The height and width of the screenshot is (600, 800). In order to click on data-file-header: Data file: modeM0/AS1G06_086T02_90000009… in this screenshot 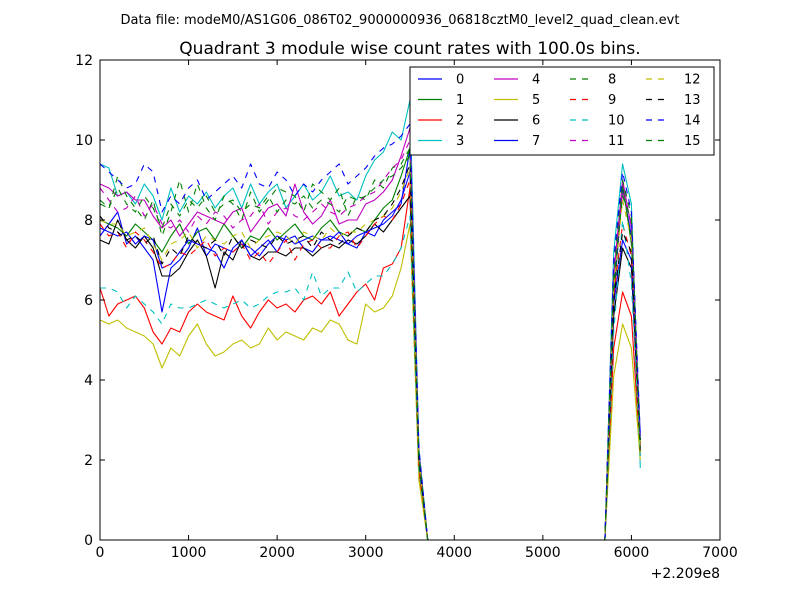, I will do `click(400, 20)`.